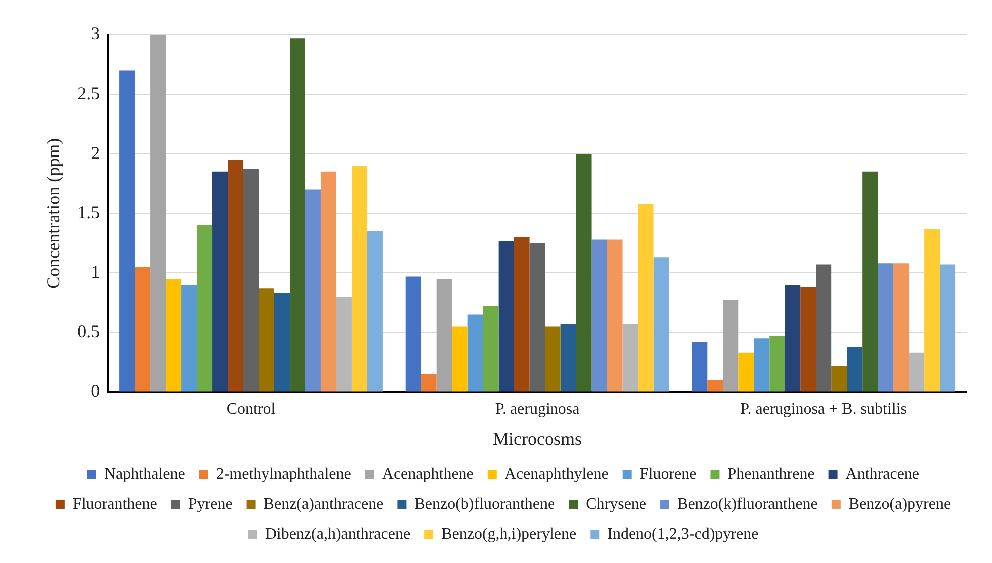 Image resolution: width=992 pixels, height=563 pixels. What do you see at coordinates (683, 535) in the screenshot?
I see `legend-label: Indeno(1,2,3-cd)pyrene` at bounding box center [683, 535].